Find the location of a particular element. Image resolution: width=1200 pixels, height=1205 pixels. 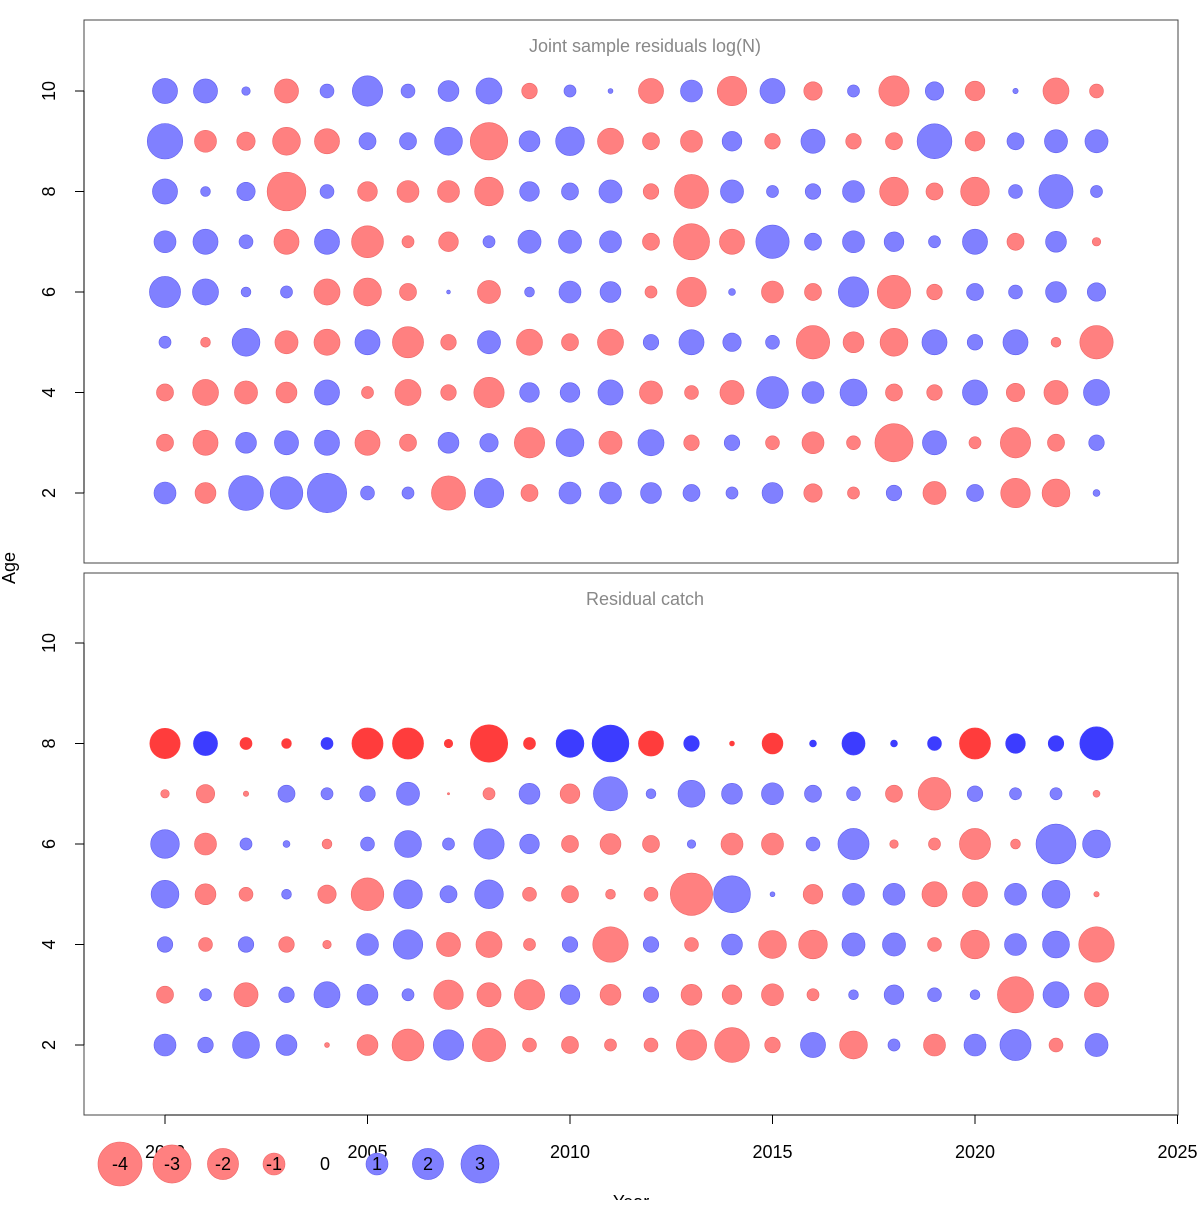

x-tick-label: 2025 is located at coordinates (1177, 1152).